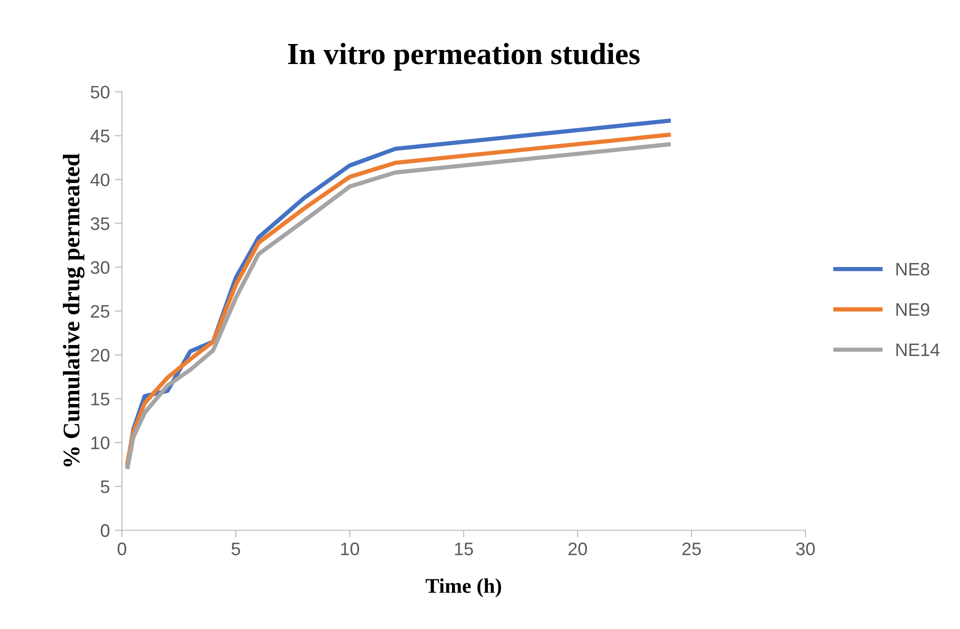  What do you see at coordinates (105, 487) in the screenshot?
I see `y-tick-label: 5` at bounding box center [105, 487].